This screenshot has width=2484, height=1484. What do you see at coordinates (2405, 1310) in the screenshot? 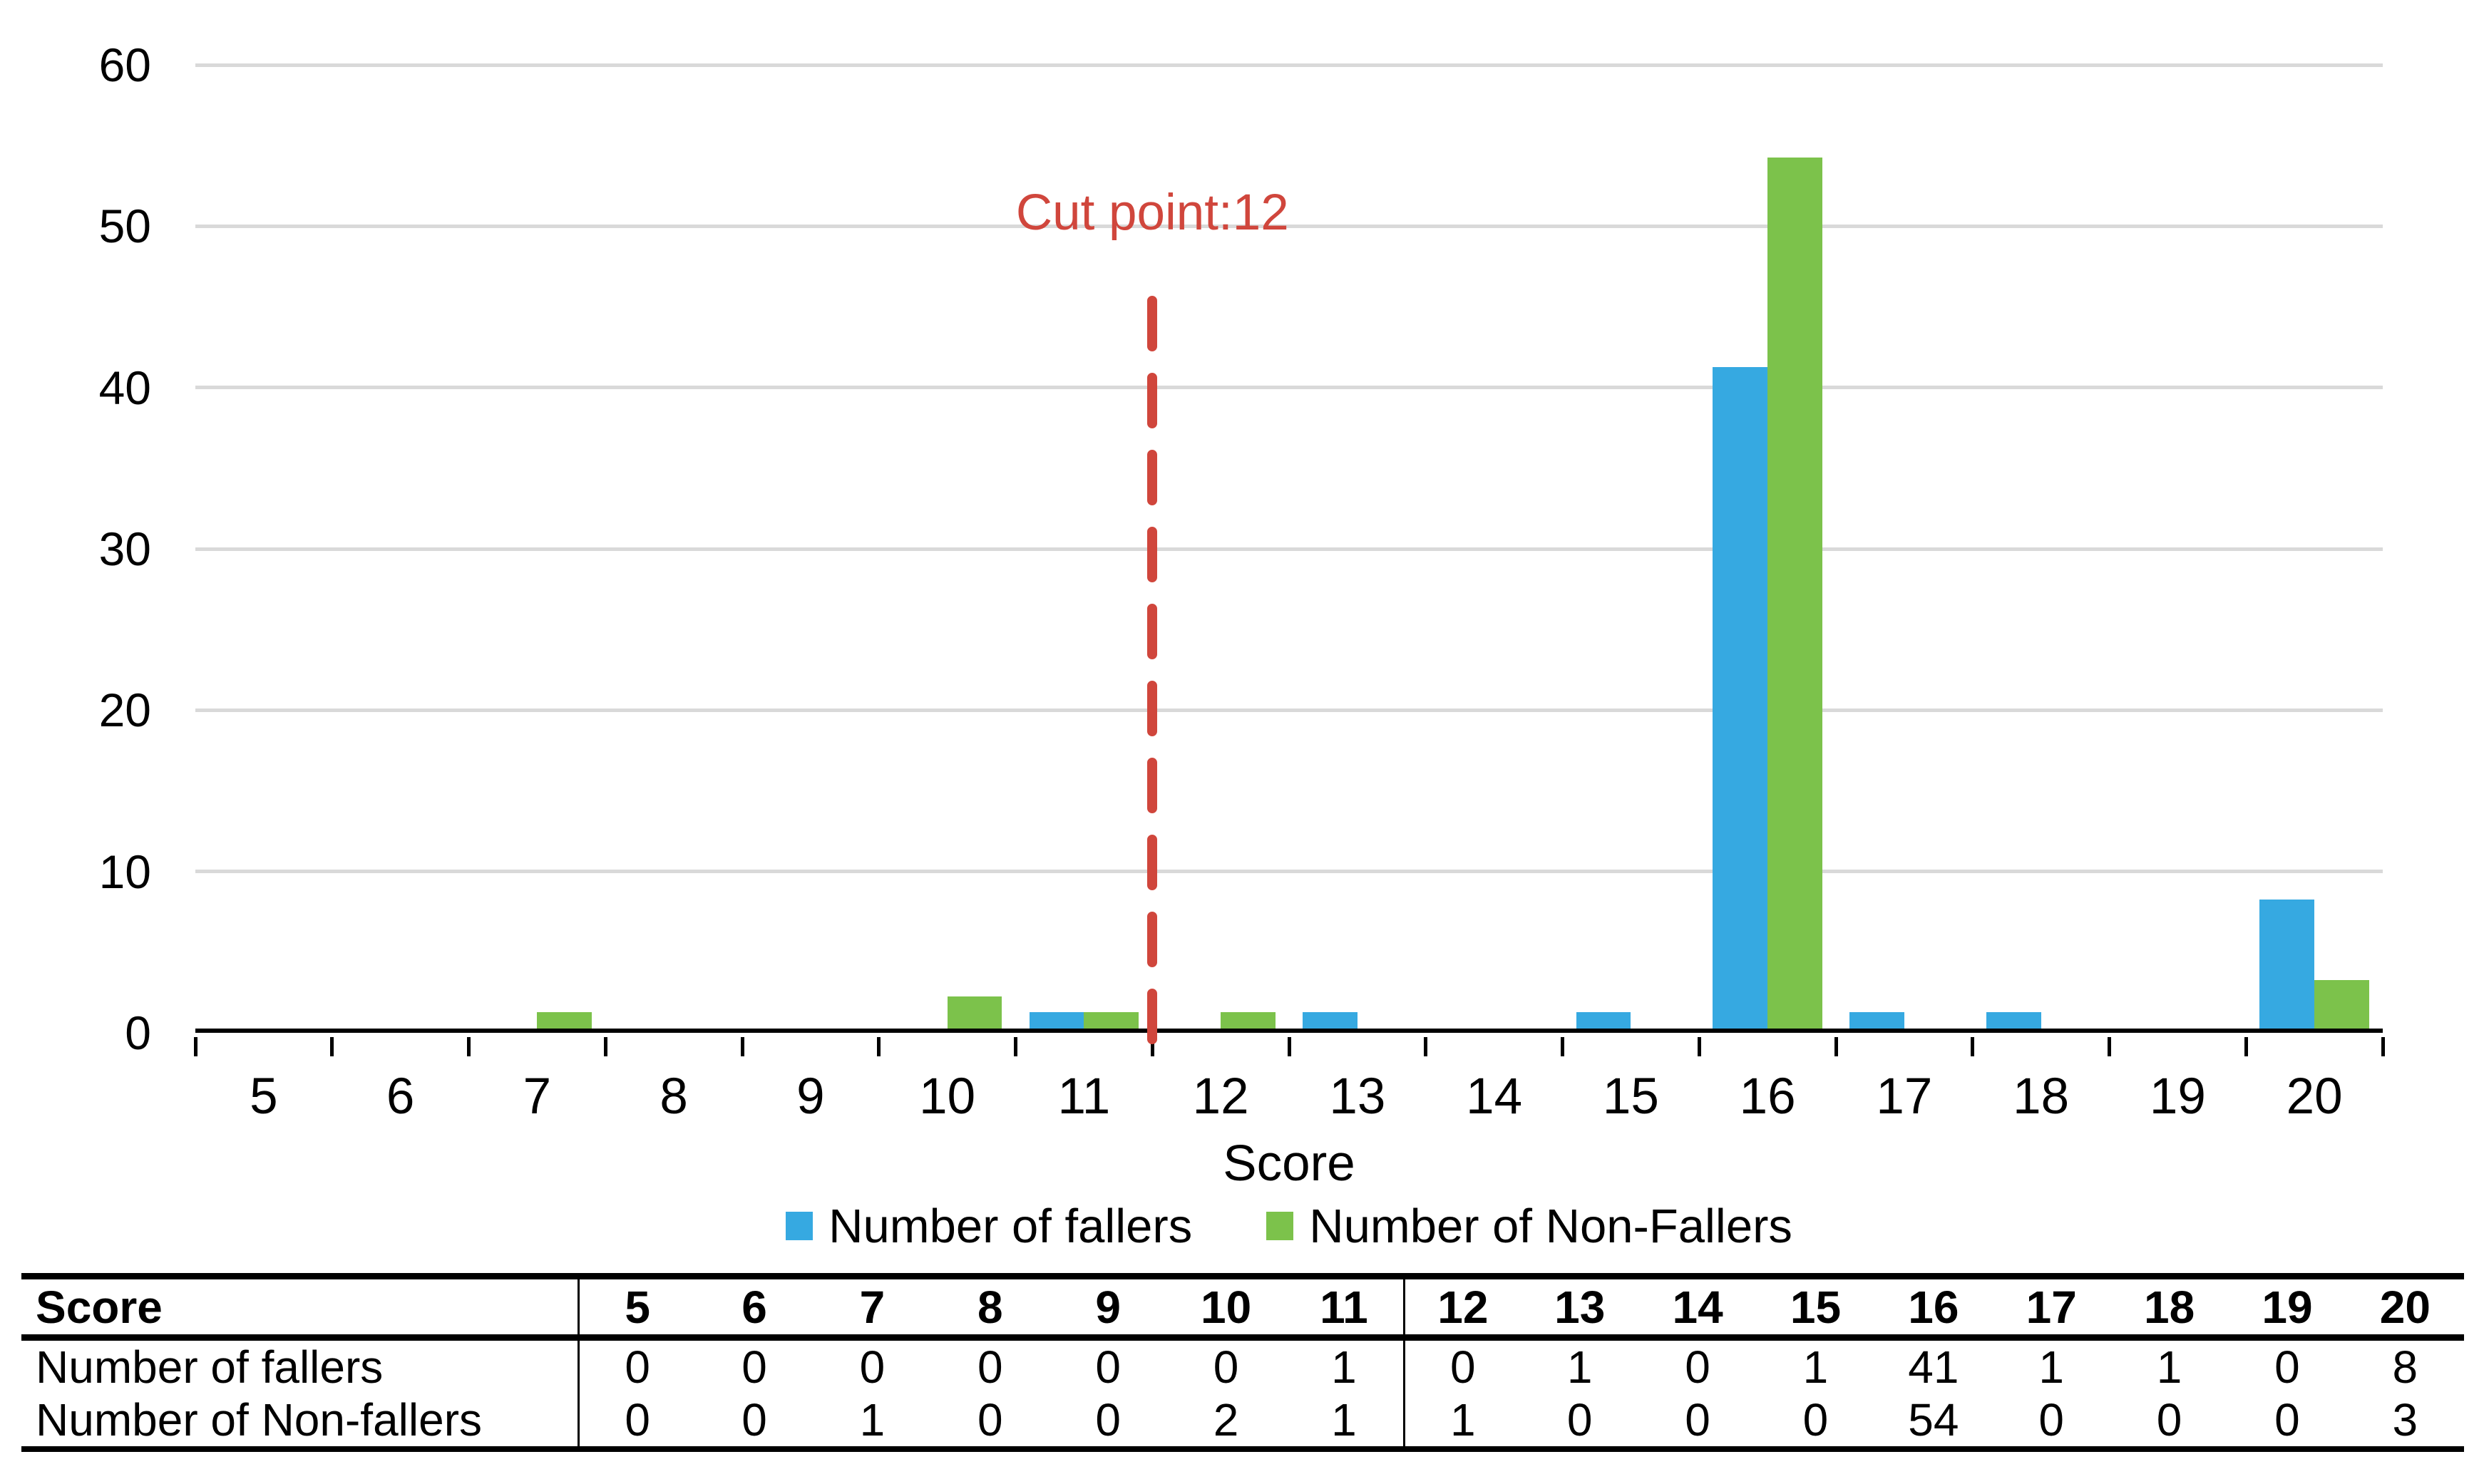
I see `table-header-20: 20` at bounding box center [2405, 1310].